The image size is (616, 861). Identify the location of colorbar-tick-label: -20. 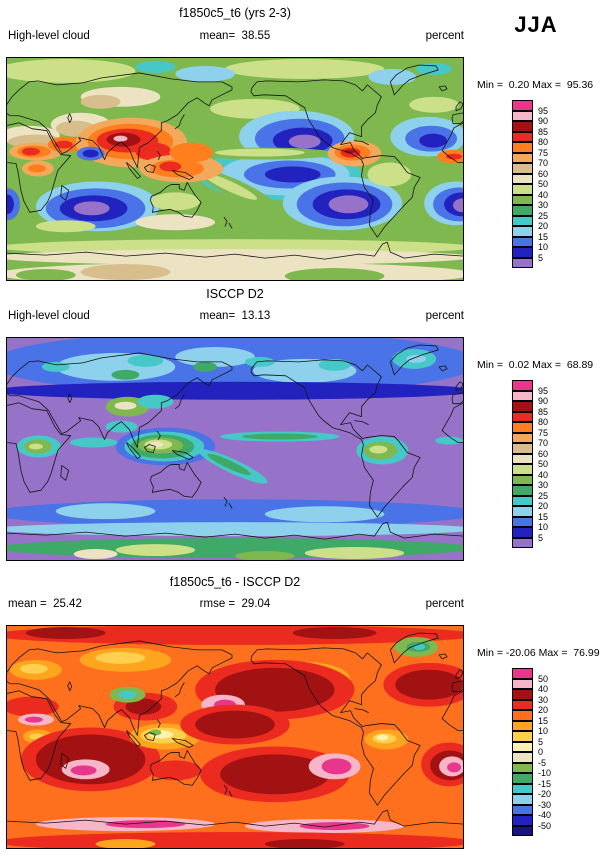
(545, 794).